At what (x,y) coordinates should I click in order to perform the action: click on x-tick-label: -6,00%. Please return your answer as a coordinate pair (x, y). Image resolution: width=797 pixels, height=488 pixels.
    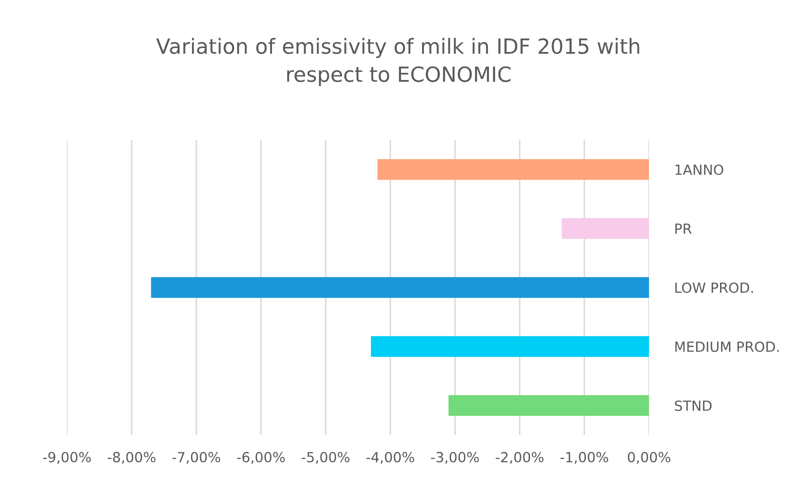
    Looking at the image, I should click on (261, 458).